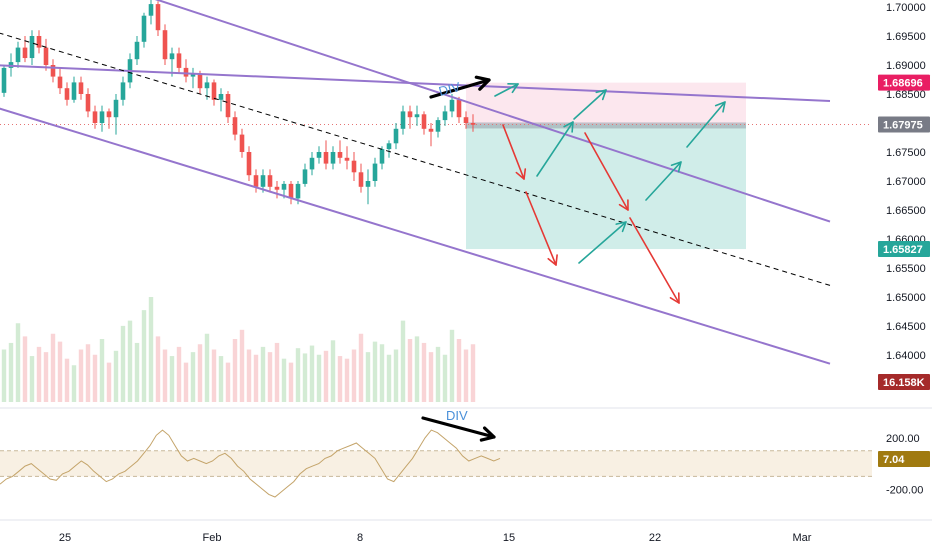 The height and width of the screenshot is (550, 932). Describe the element at coordinates (906, 66) in the screenshot. I see `price-tick-label: 1.69000` at that location.